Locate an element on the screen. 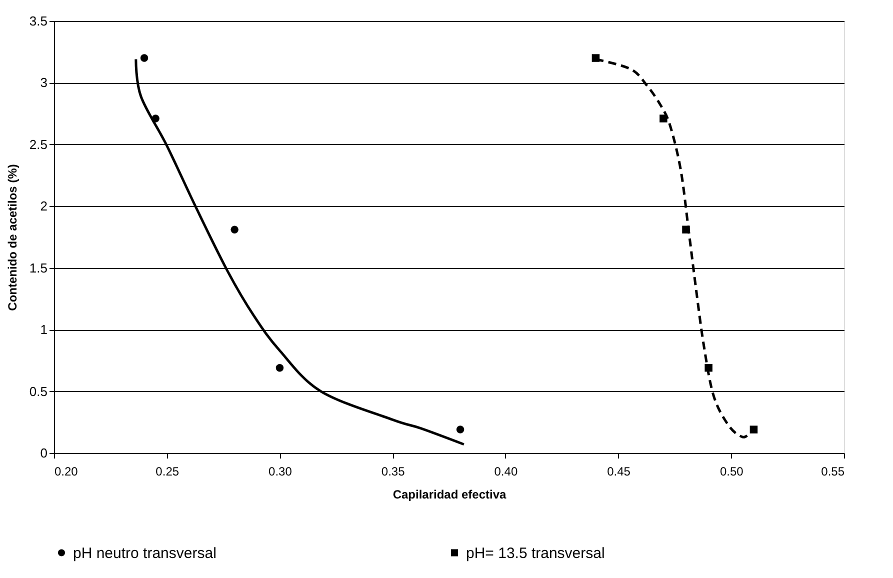  x-tick-label: 0.45 is located at coordinates (619, 471).